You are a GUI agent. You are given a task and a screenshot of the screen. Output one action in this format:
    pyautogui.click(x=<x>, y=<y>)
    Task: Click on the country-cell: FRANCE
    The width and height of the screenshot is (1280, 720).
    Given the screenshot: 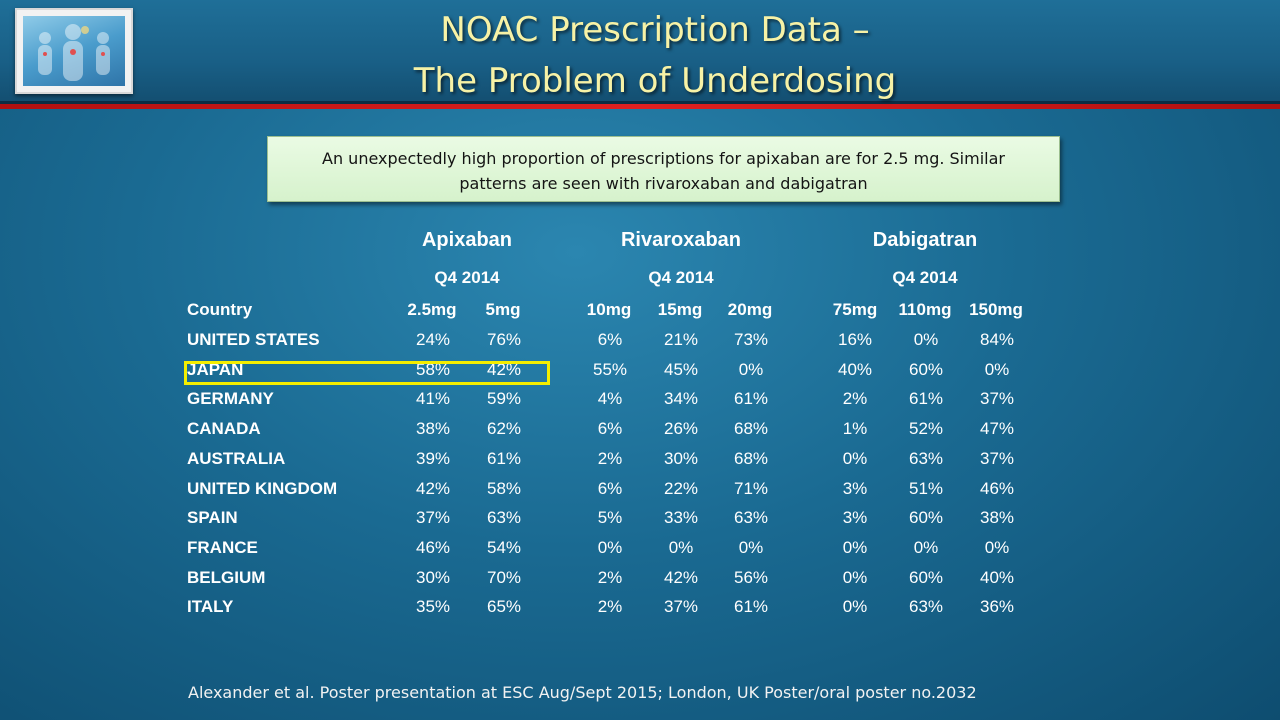 What is the action you would take?
    pyautogui.click(x=222, y=547)
    